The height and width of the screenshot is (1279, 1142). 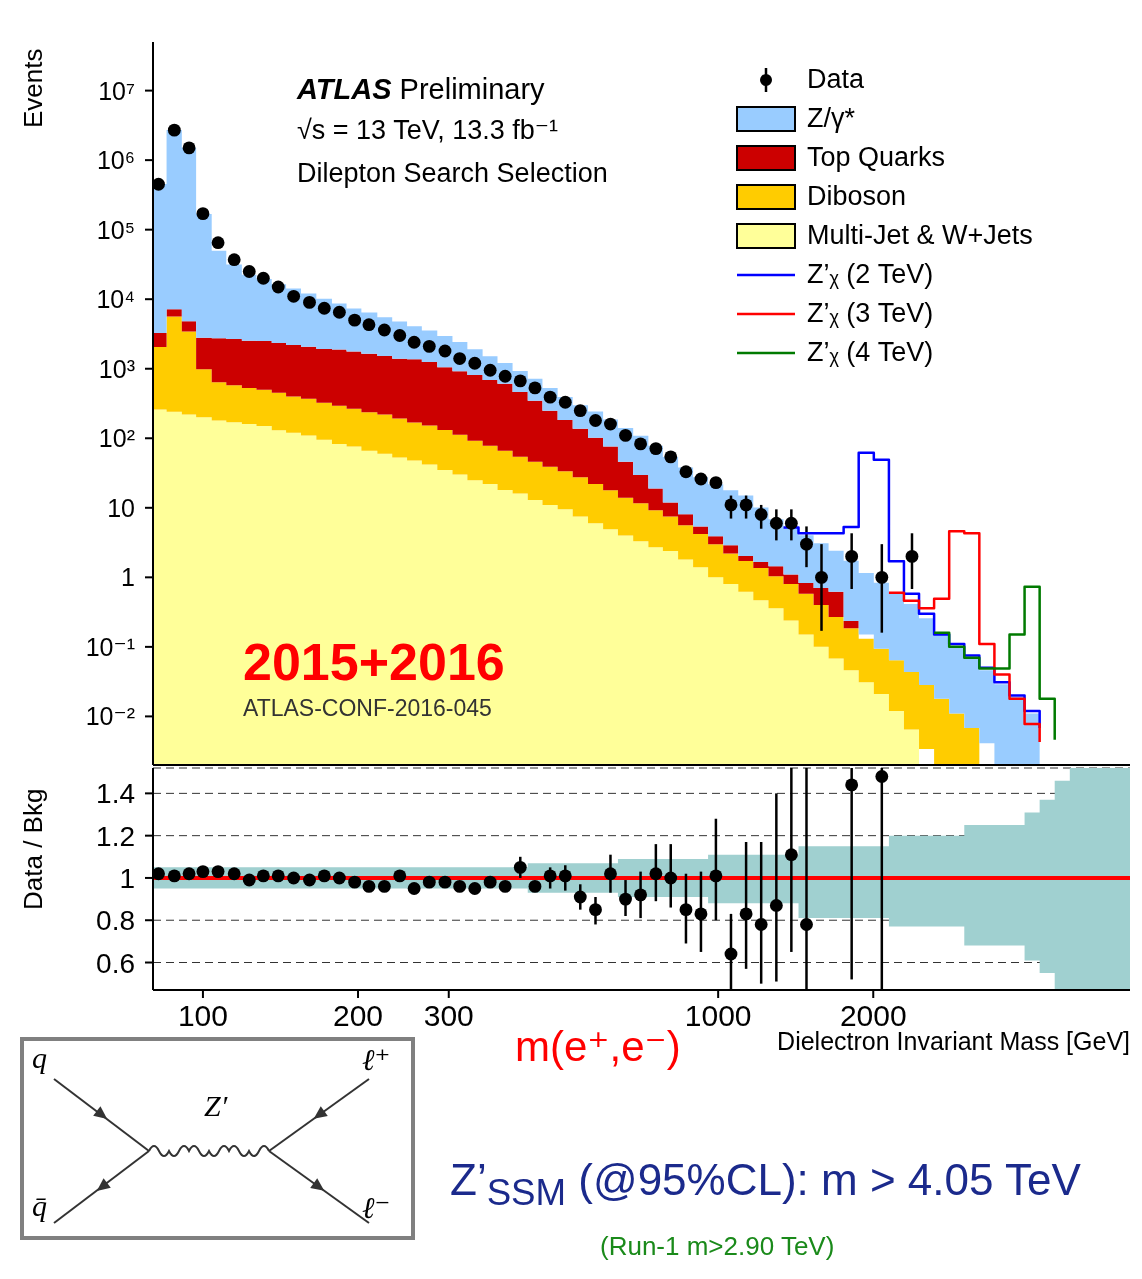 I want to click on legend-label: Diboson, so click(x=857, y=196).